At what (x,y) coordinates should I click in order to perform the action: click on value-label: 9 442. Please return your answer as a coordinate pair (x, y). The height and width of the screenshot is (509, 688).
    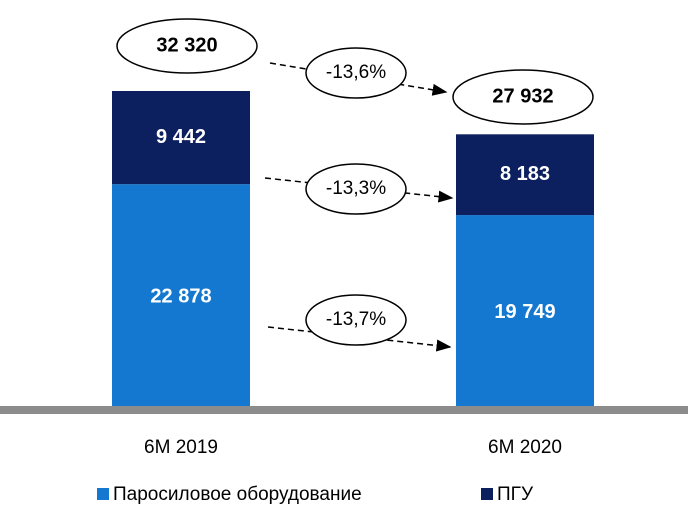
    Looking at the image, I should click on (181, 137).